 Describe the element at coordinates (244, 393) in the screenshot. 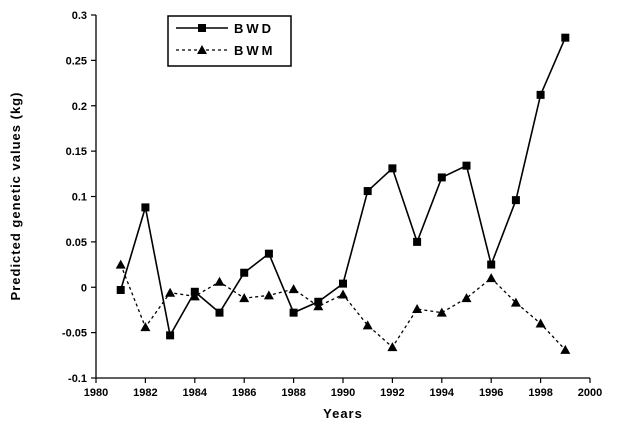

I see `x-tick-label: 1986` at that location.